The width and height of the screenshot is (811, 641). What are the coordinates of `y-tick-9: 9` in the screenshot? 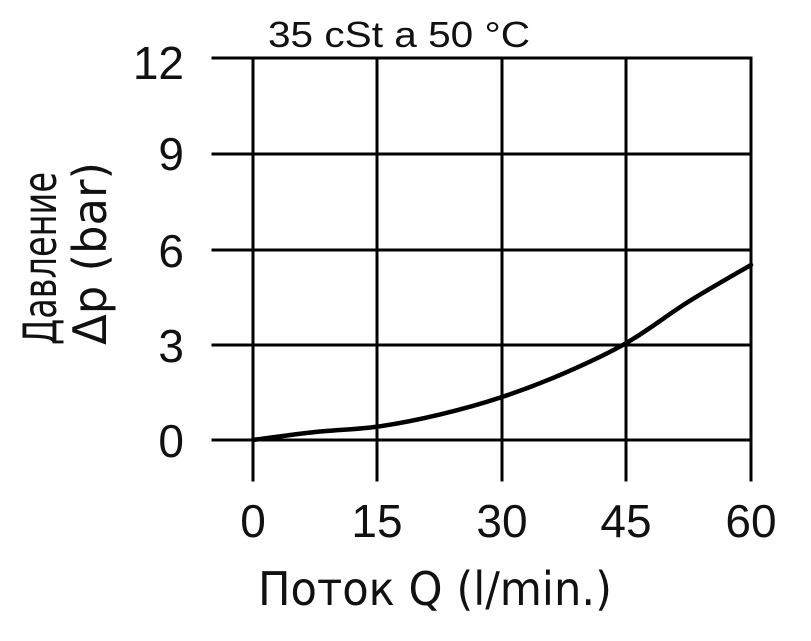 It's located at (171, 154).